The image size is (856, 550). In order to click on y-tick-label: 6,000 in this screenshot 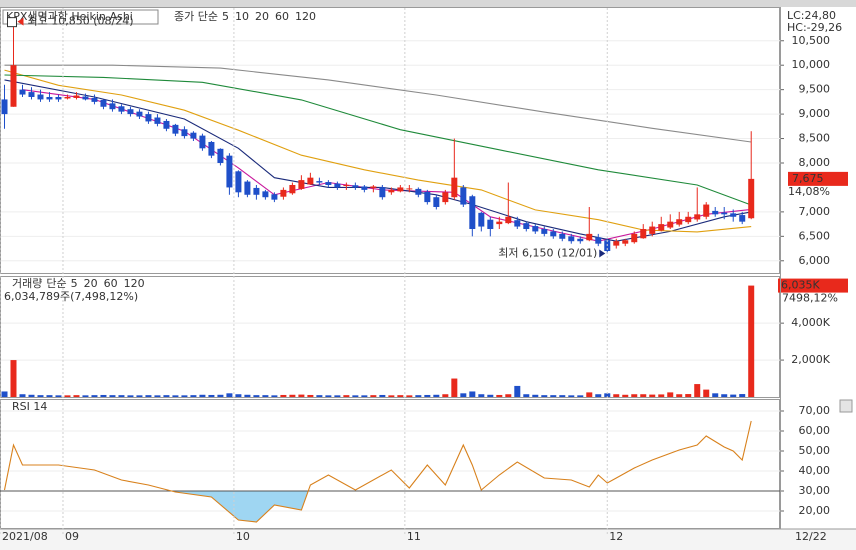, I will do `click(815, 260)`.